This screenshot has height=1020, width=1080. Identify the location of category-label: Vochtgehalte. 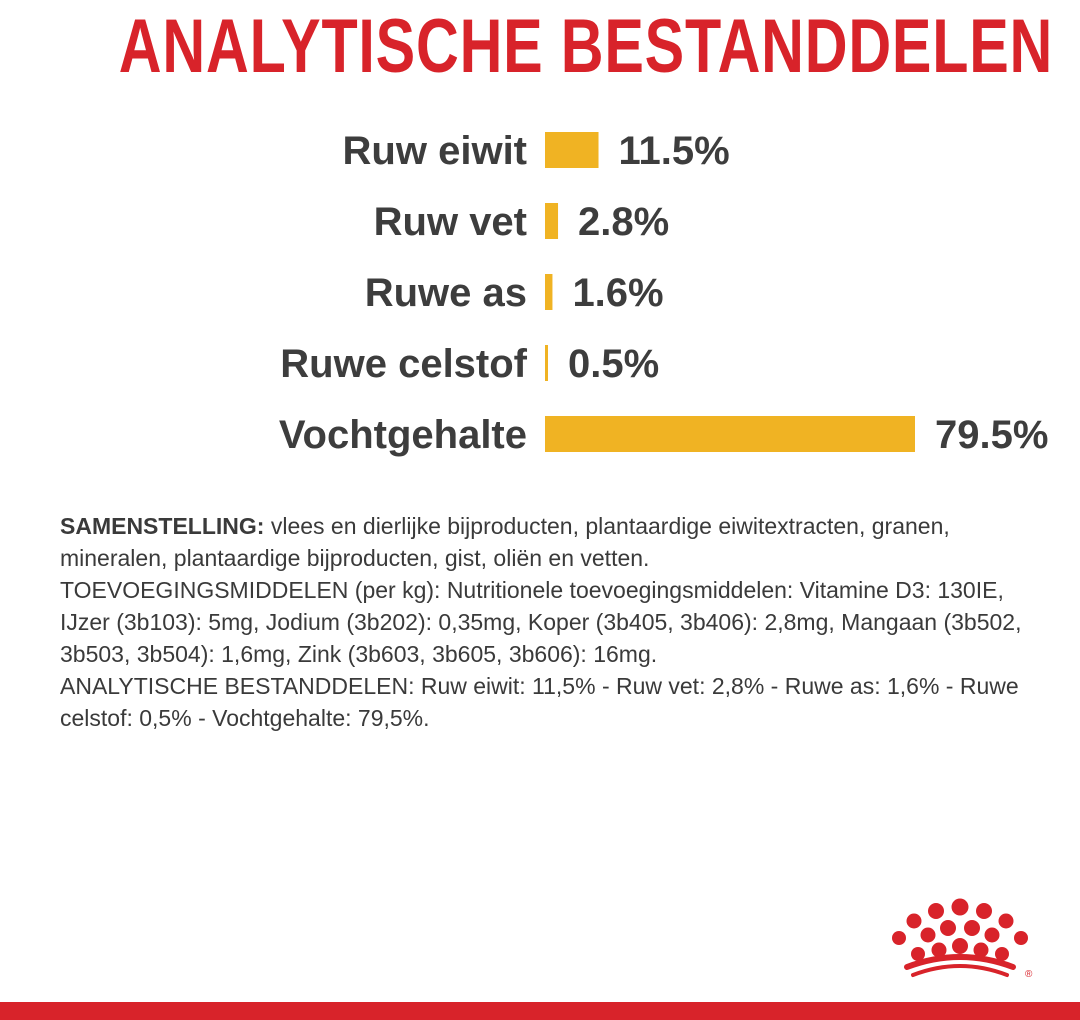
(403, 435).